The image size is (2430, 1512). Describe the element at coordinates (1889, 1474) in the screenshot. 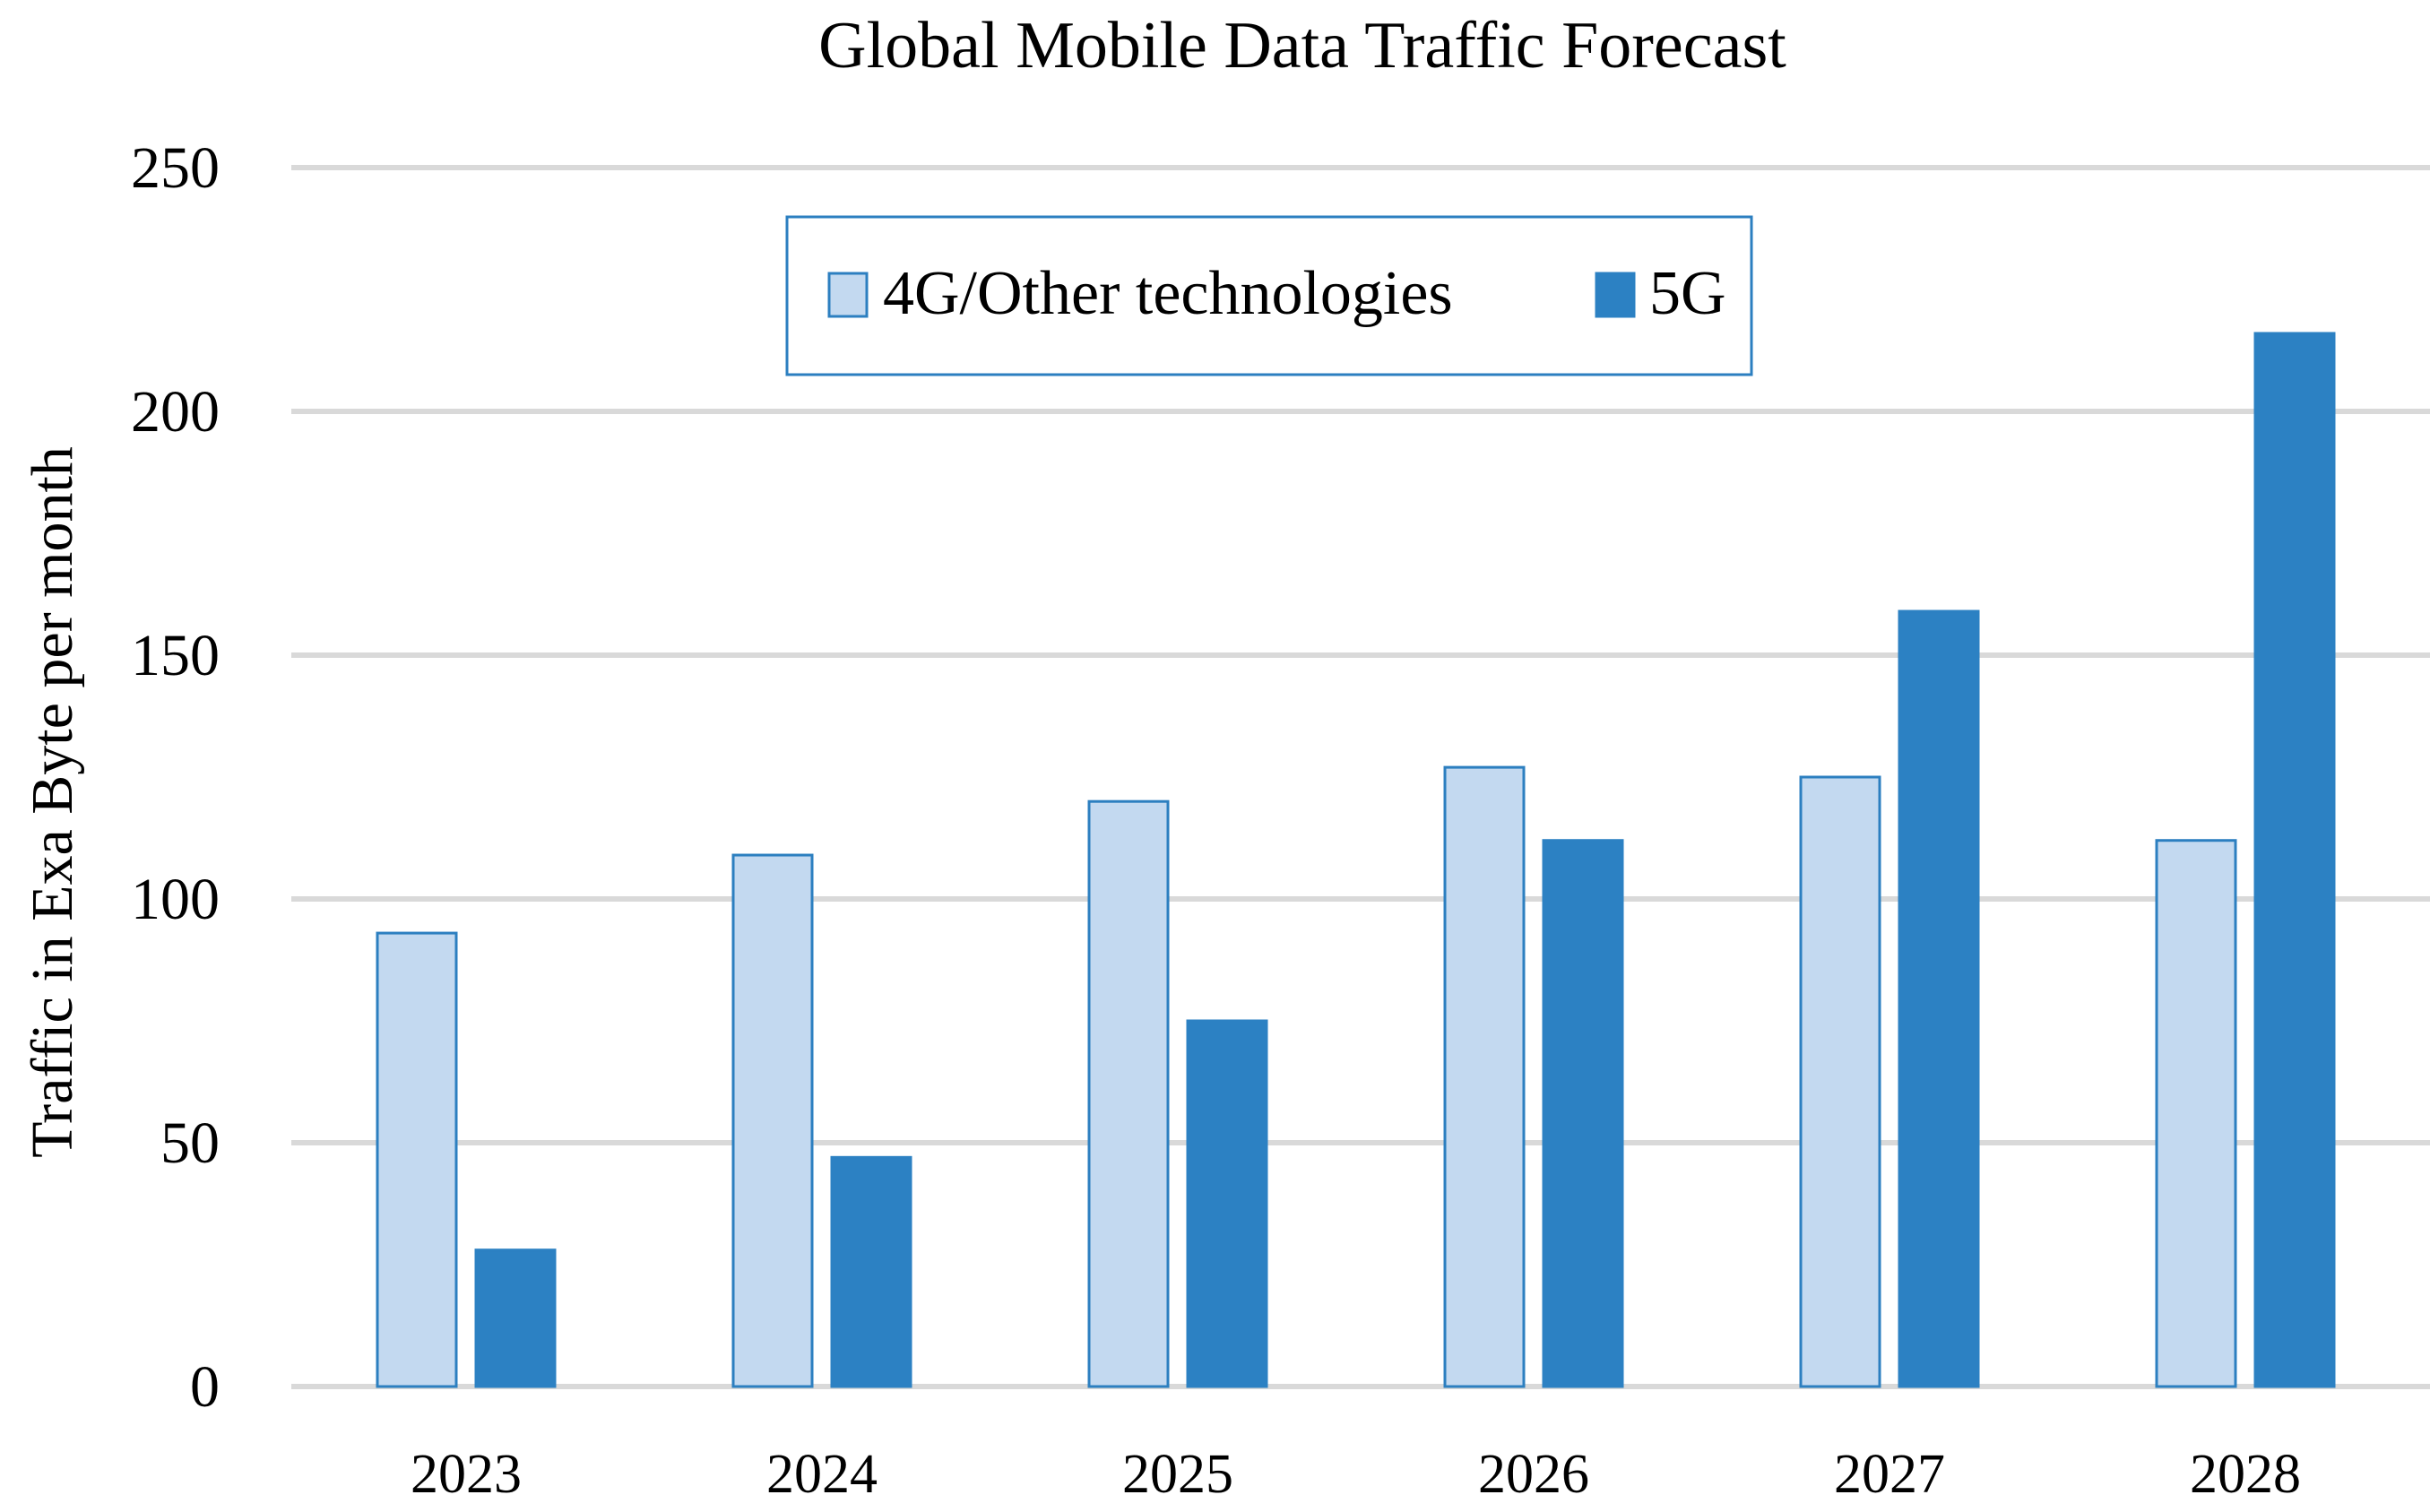

I see `x-tick-label-2027: 2027` at that location.